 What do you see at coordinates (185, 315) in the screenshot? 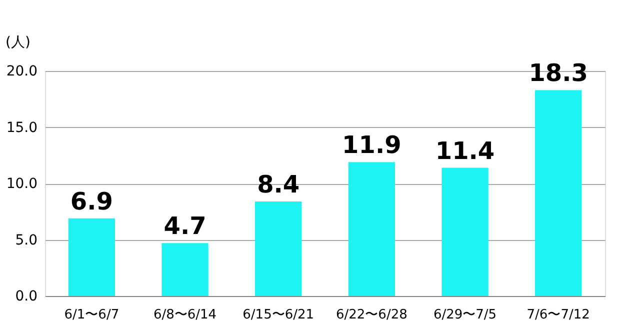
I see `x-tick-label: 6/8〜6/14` at bounding box center [185, 315].